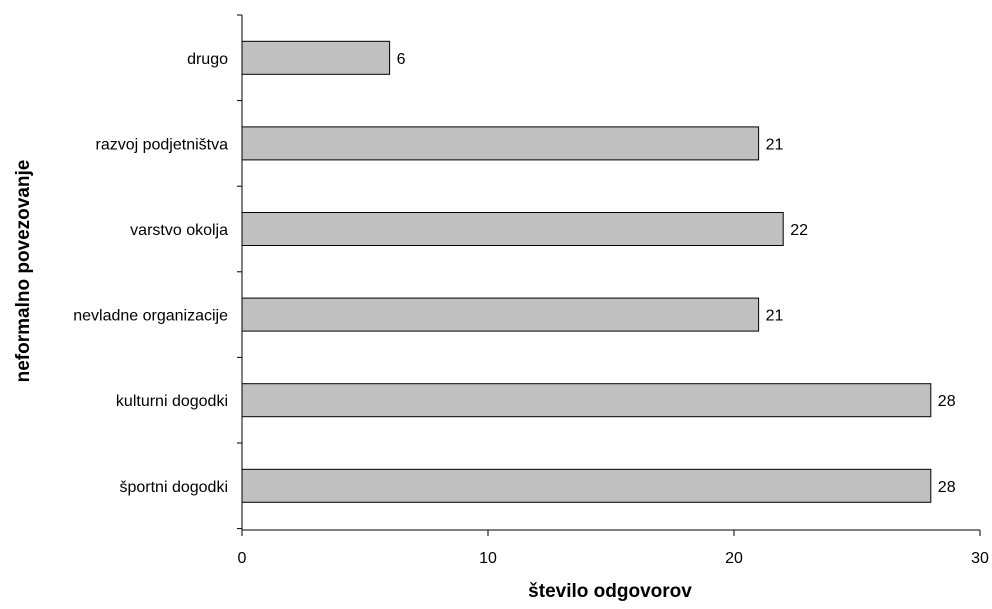 The width and height of the screenshot is (992, 609). I want to click on category-label: športni dogodki, so click(173, 487).